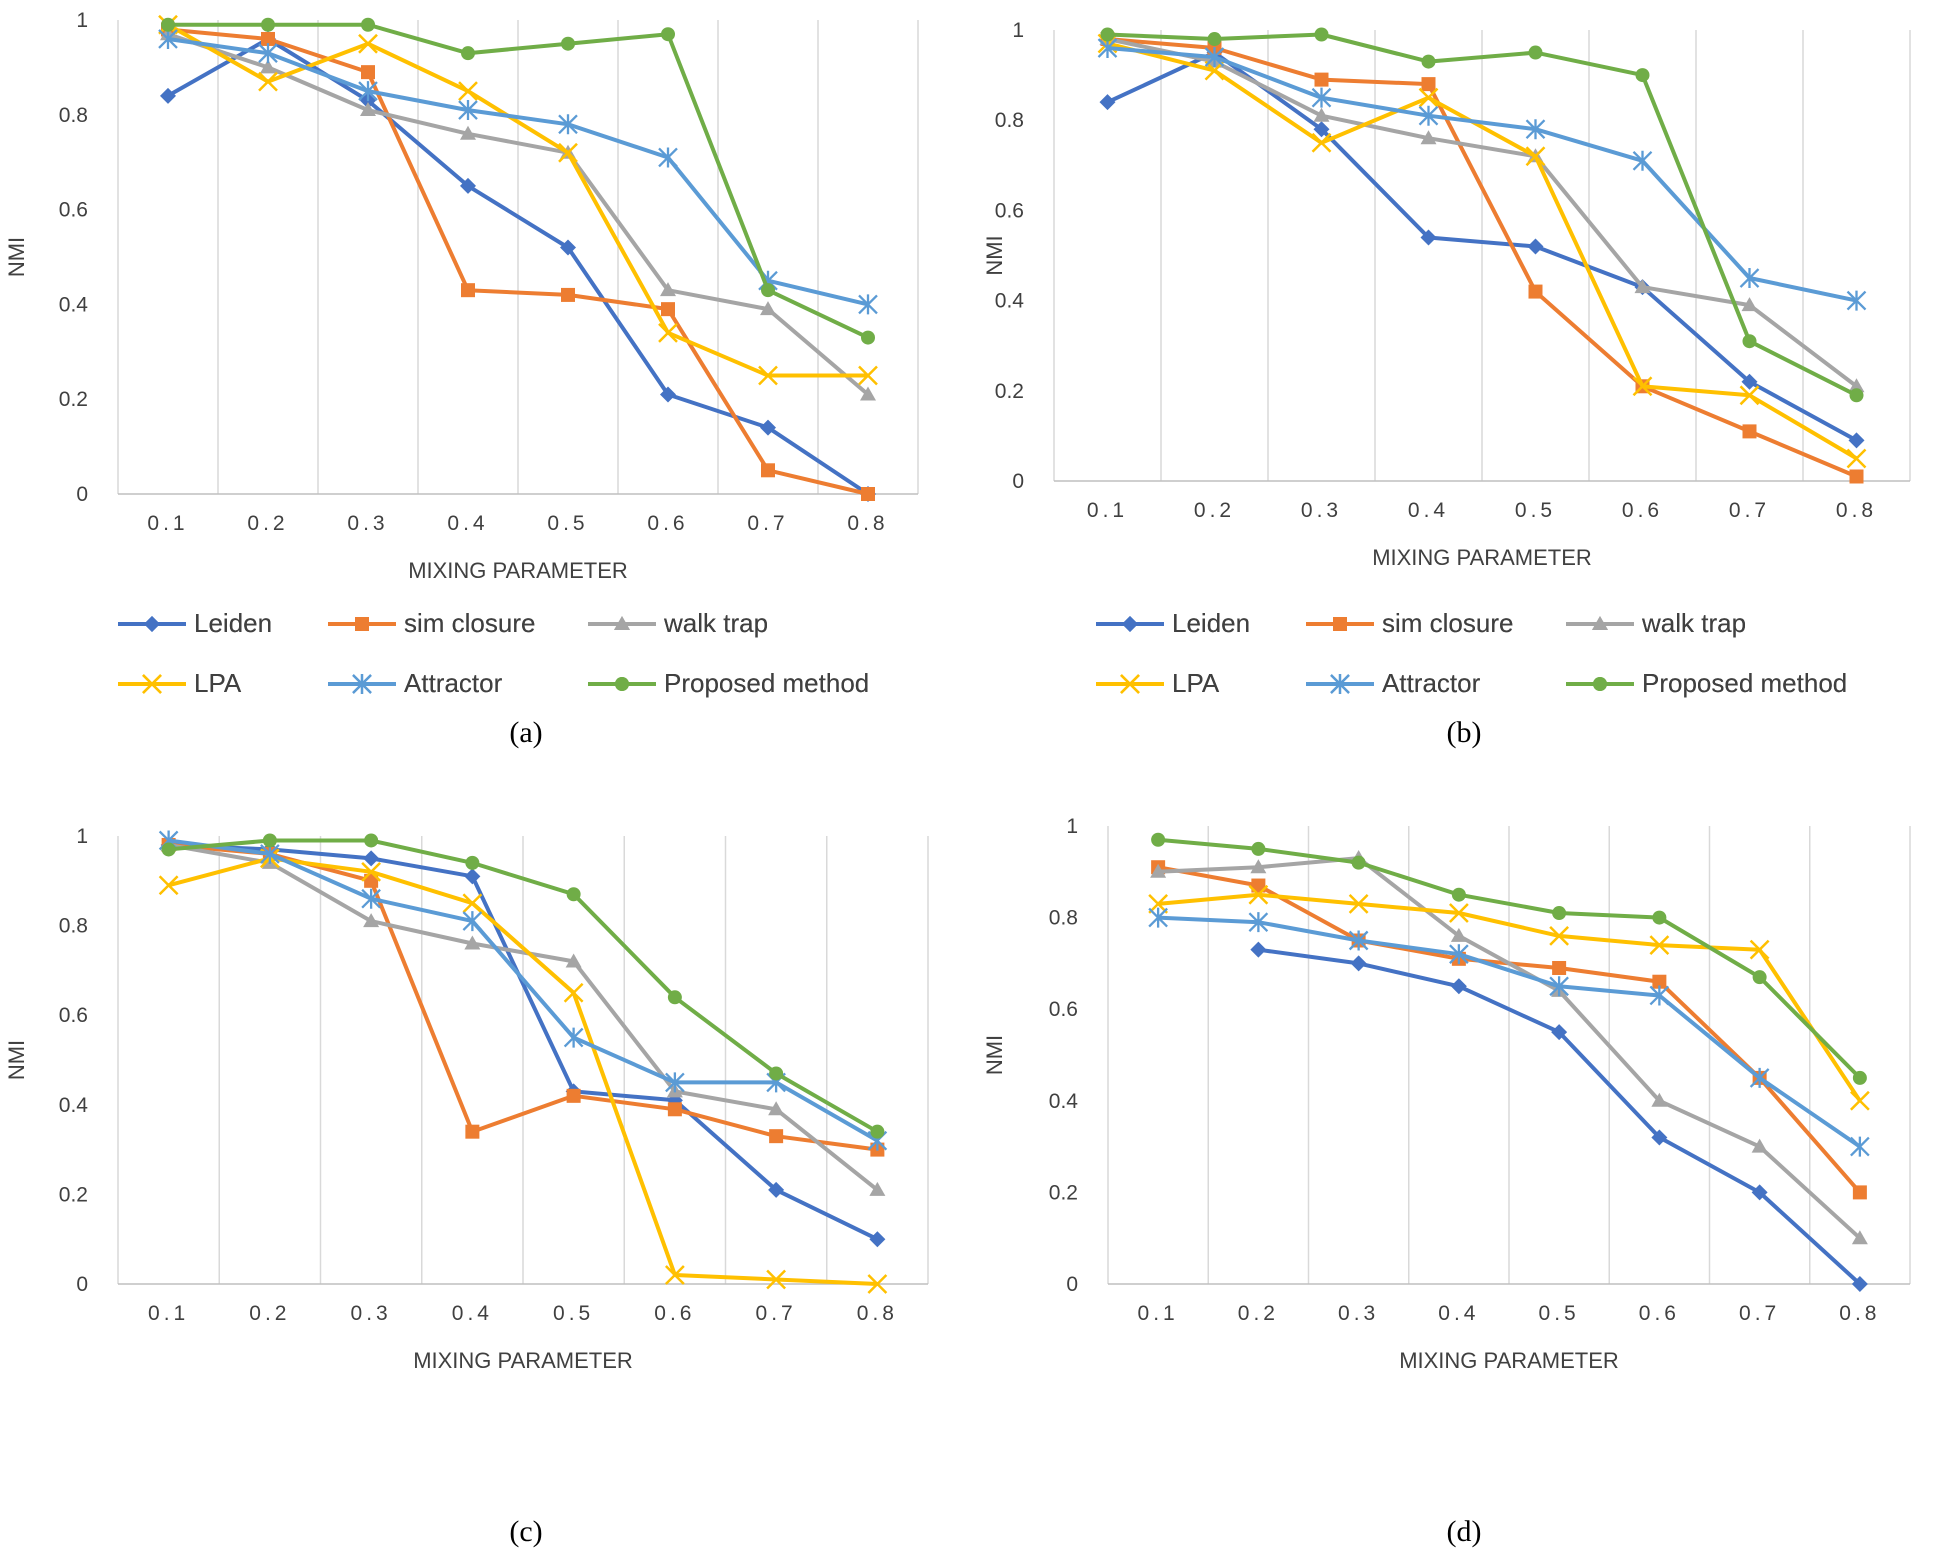  What do you see at coordinates (1431, 683) in the screenshot?
I see `legend-label: Attractor` at bounding box center [1431, 683].